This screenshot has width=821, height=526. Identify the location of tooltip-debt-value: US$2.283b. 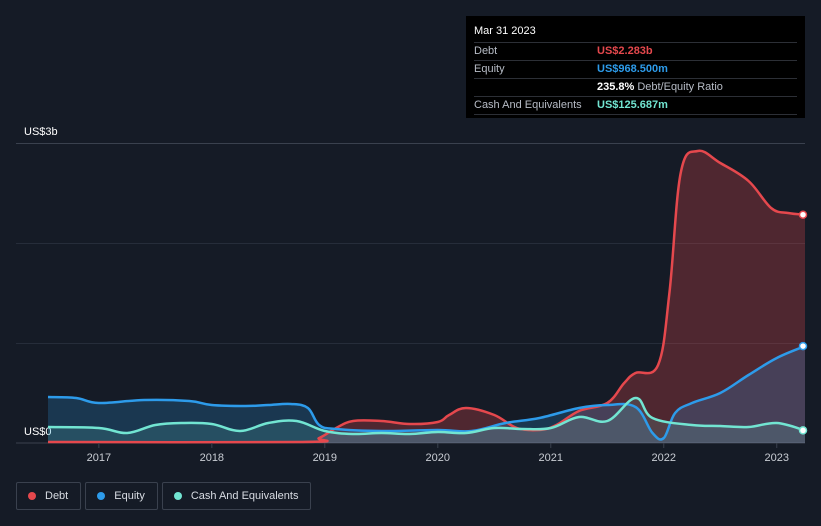
(625, 51).